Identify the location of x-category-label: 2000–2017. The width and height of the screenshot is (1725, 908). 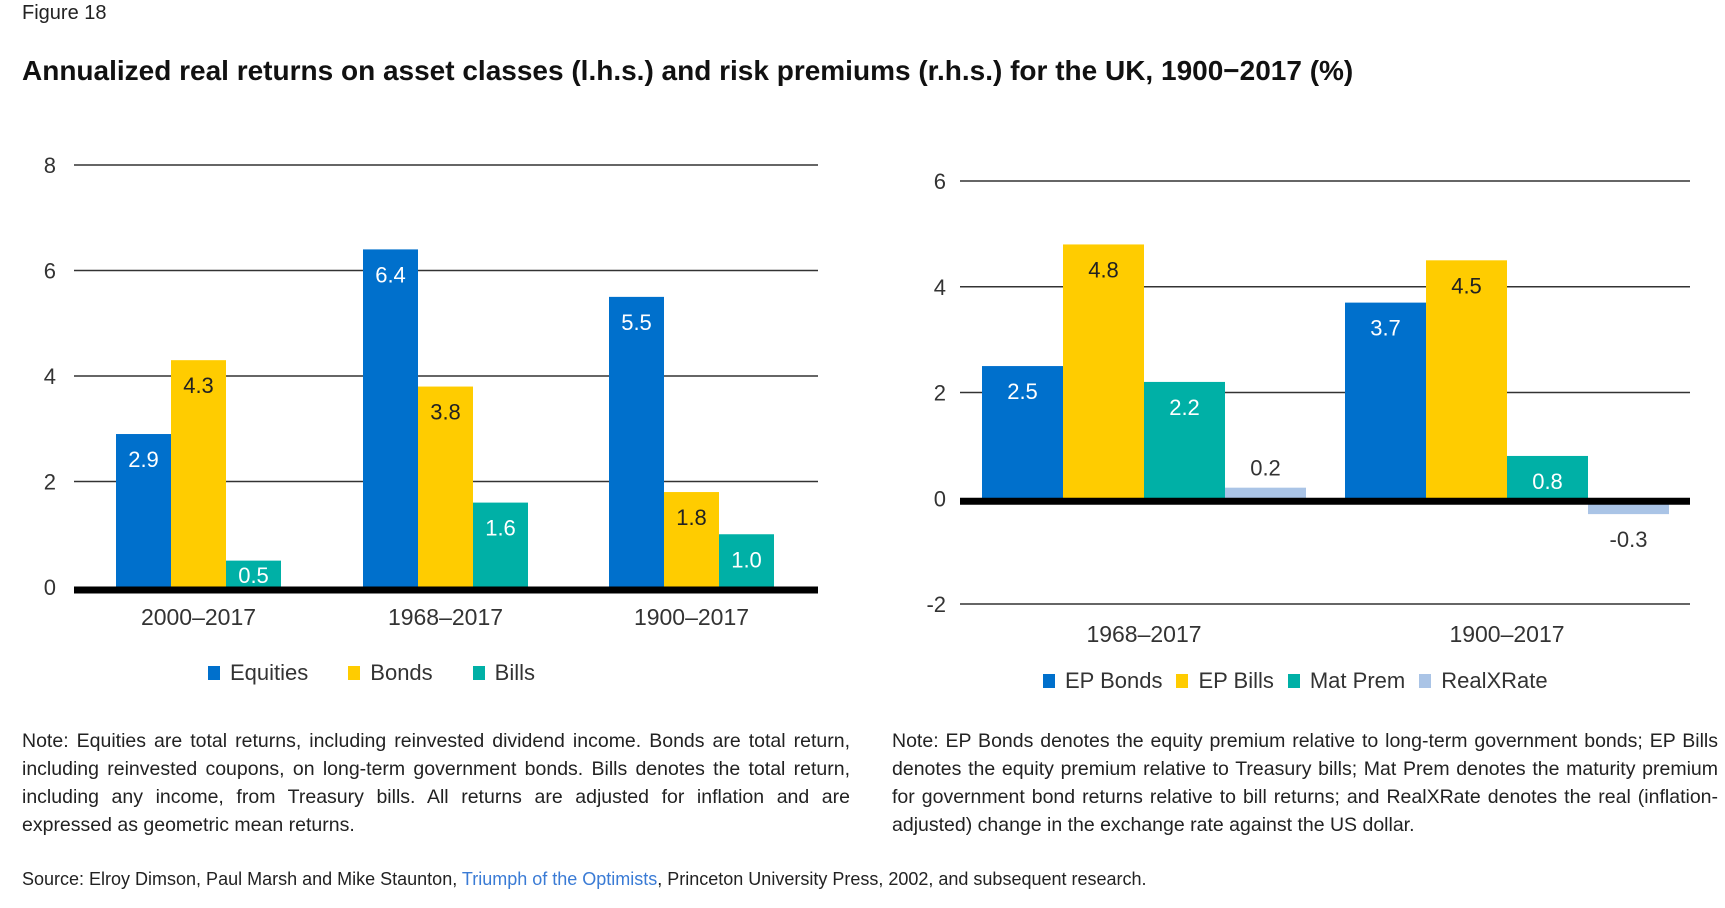
(198, 617).